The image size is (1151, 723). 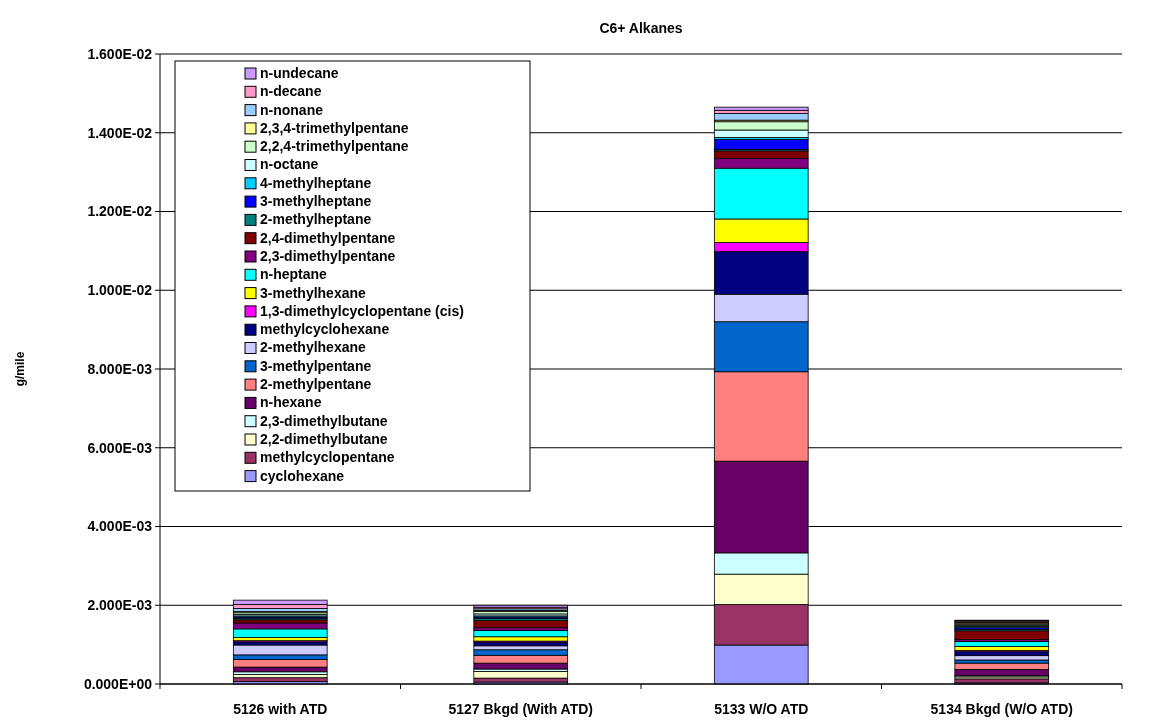 I want to click on legend-label: 2-methylpentane, so click(x=316, y=384).